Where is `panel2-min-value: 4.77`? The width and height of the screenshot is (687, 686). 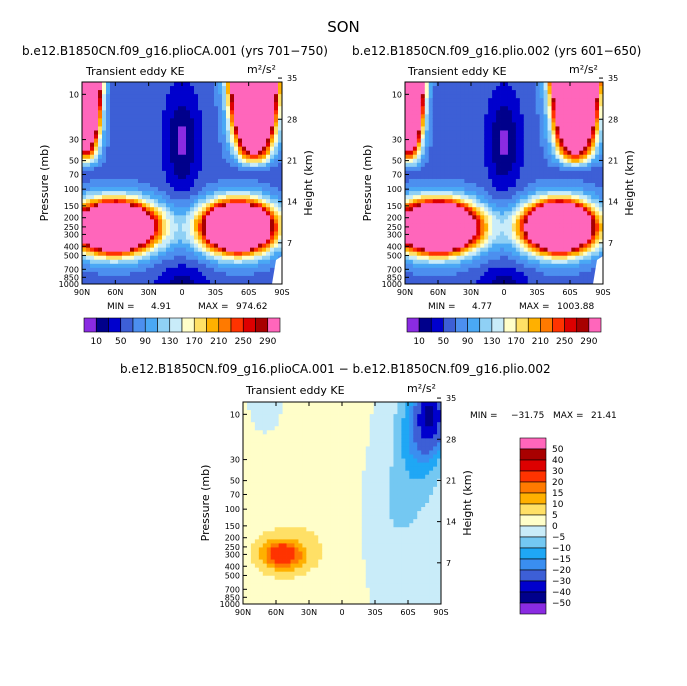 panel2-min-value: 4.77 is located at coordinates (482, 307).